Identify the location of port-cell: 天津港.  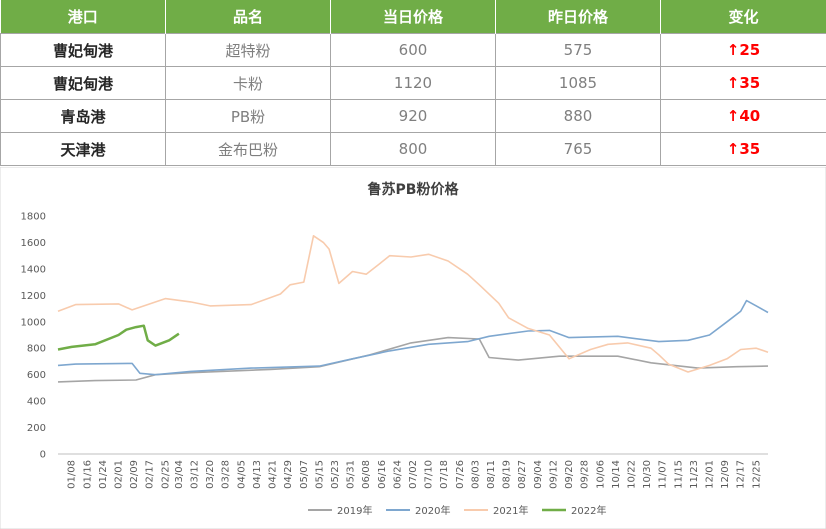
(83, 149).